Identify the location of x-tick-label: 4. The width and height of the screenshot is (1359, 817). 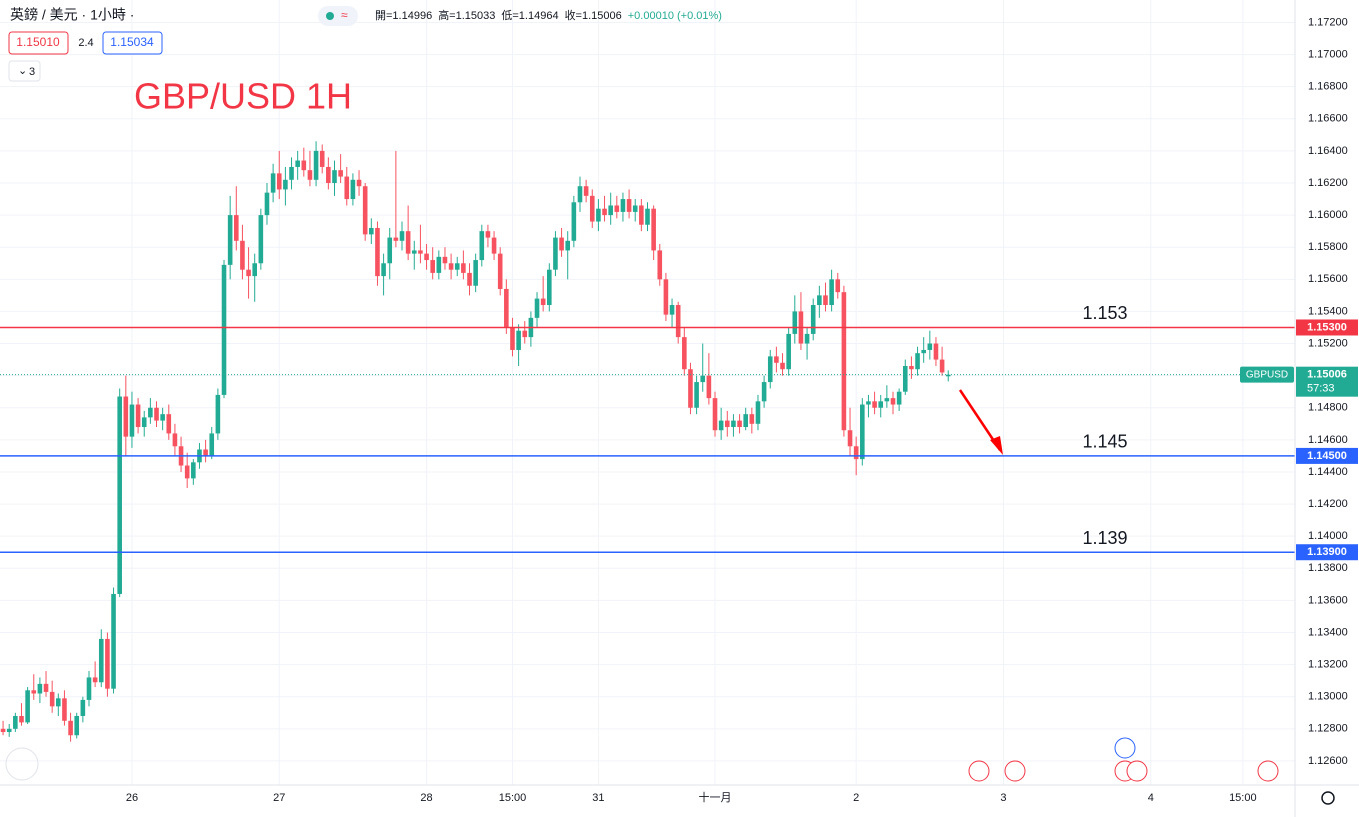
(1151, 798).